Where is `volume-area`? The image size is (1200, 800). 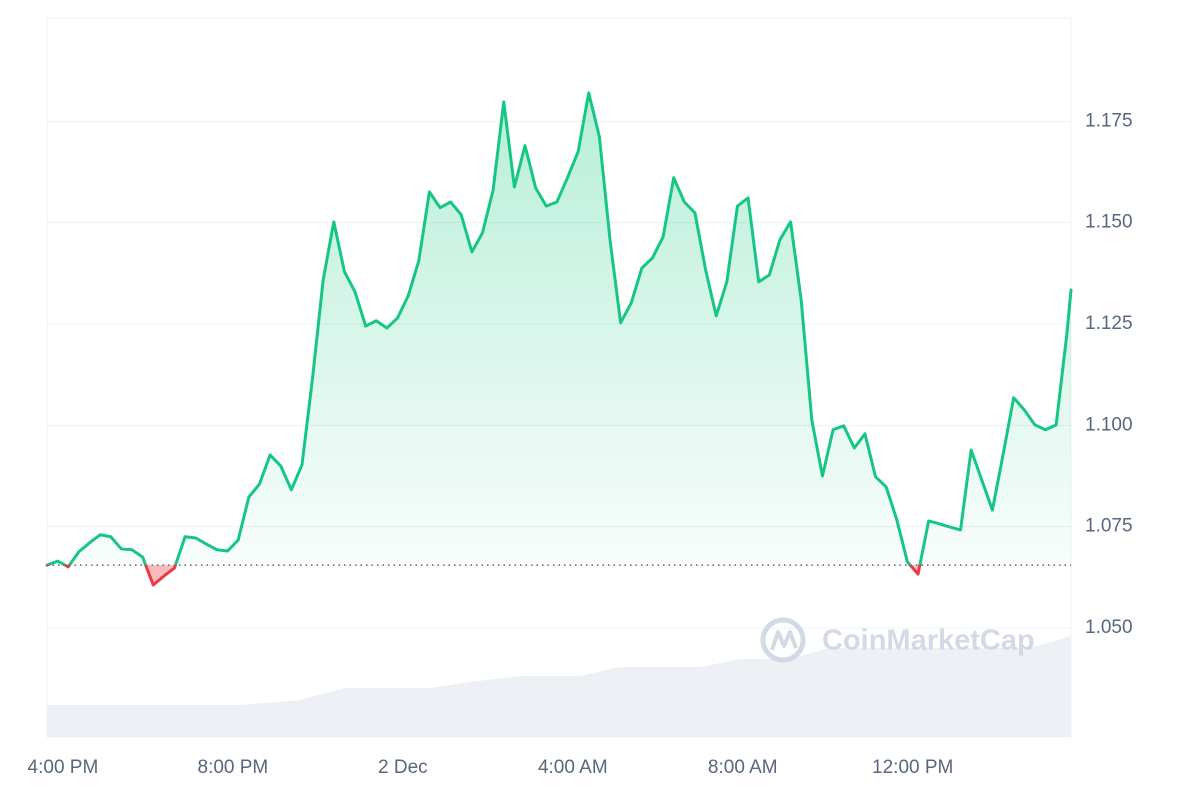
volume-area is located at coordinates (559, 686).